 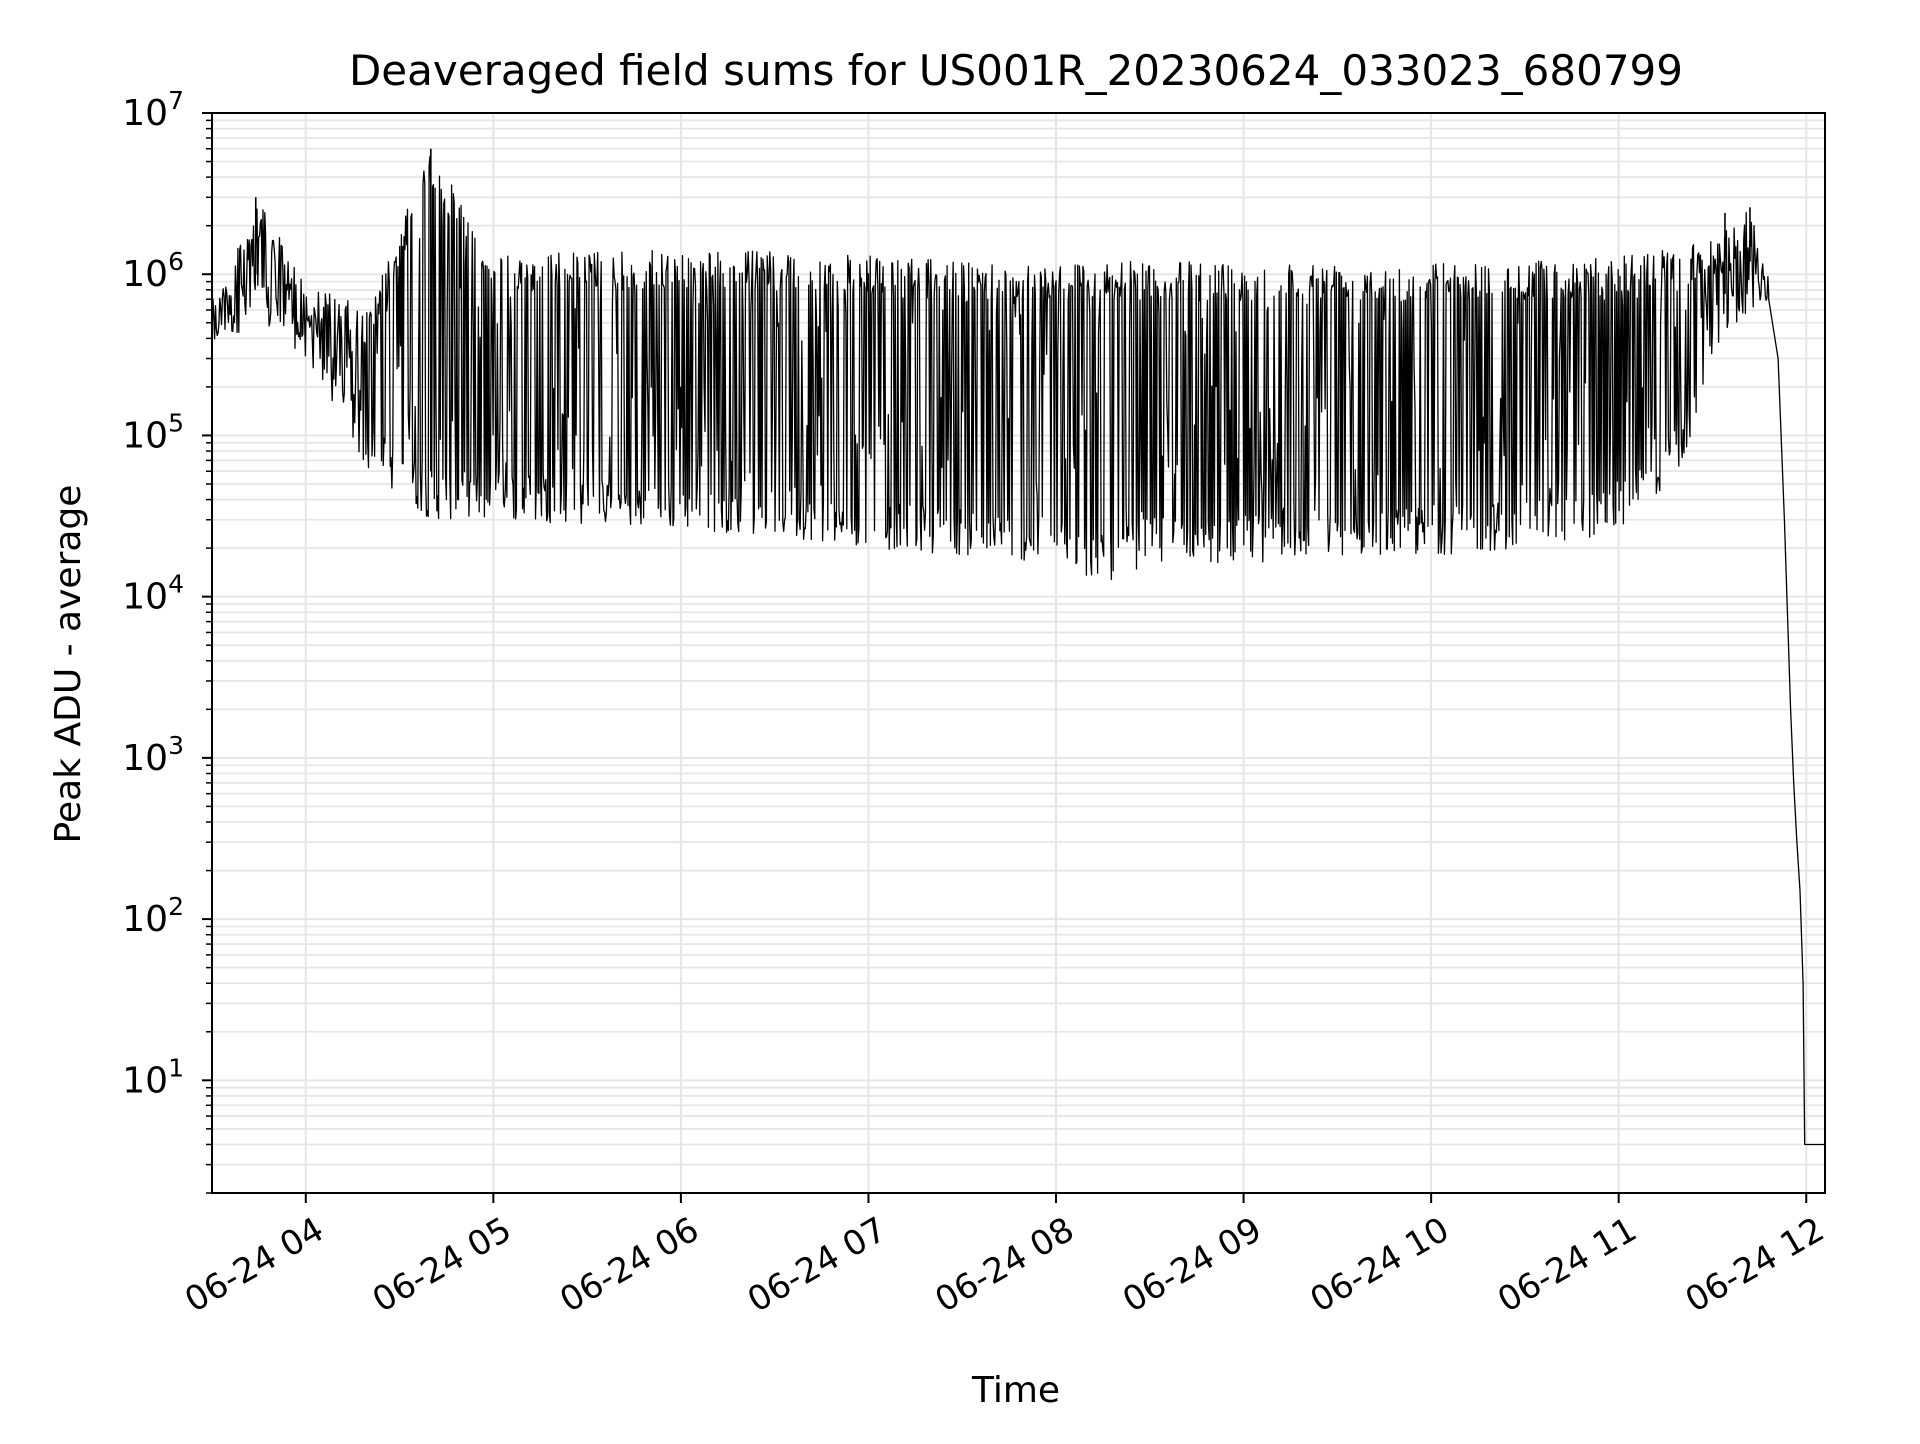 What do you see at coordinates (153, 1077) in the screenshot?
I see `y-tick-label: 10¹` at bounding box center [153, 1077].